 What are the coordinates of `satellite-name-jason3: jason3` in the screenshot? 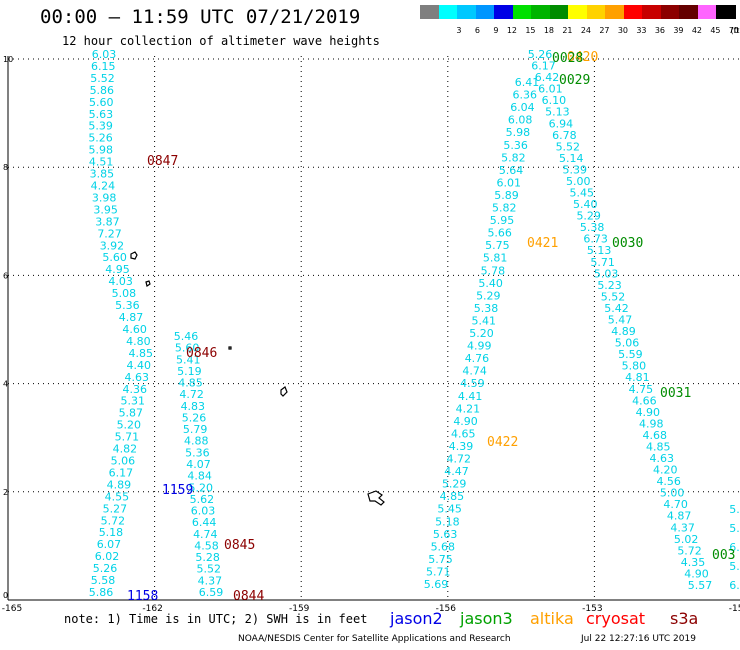 It's located at (486, 618).